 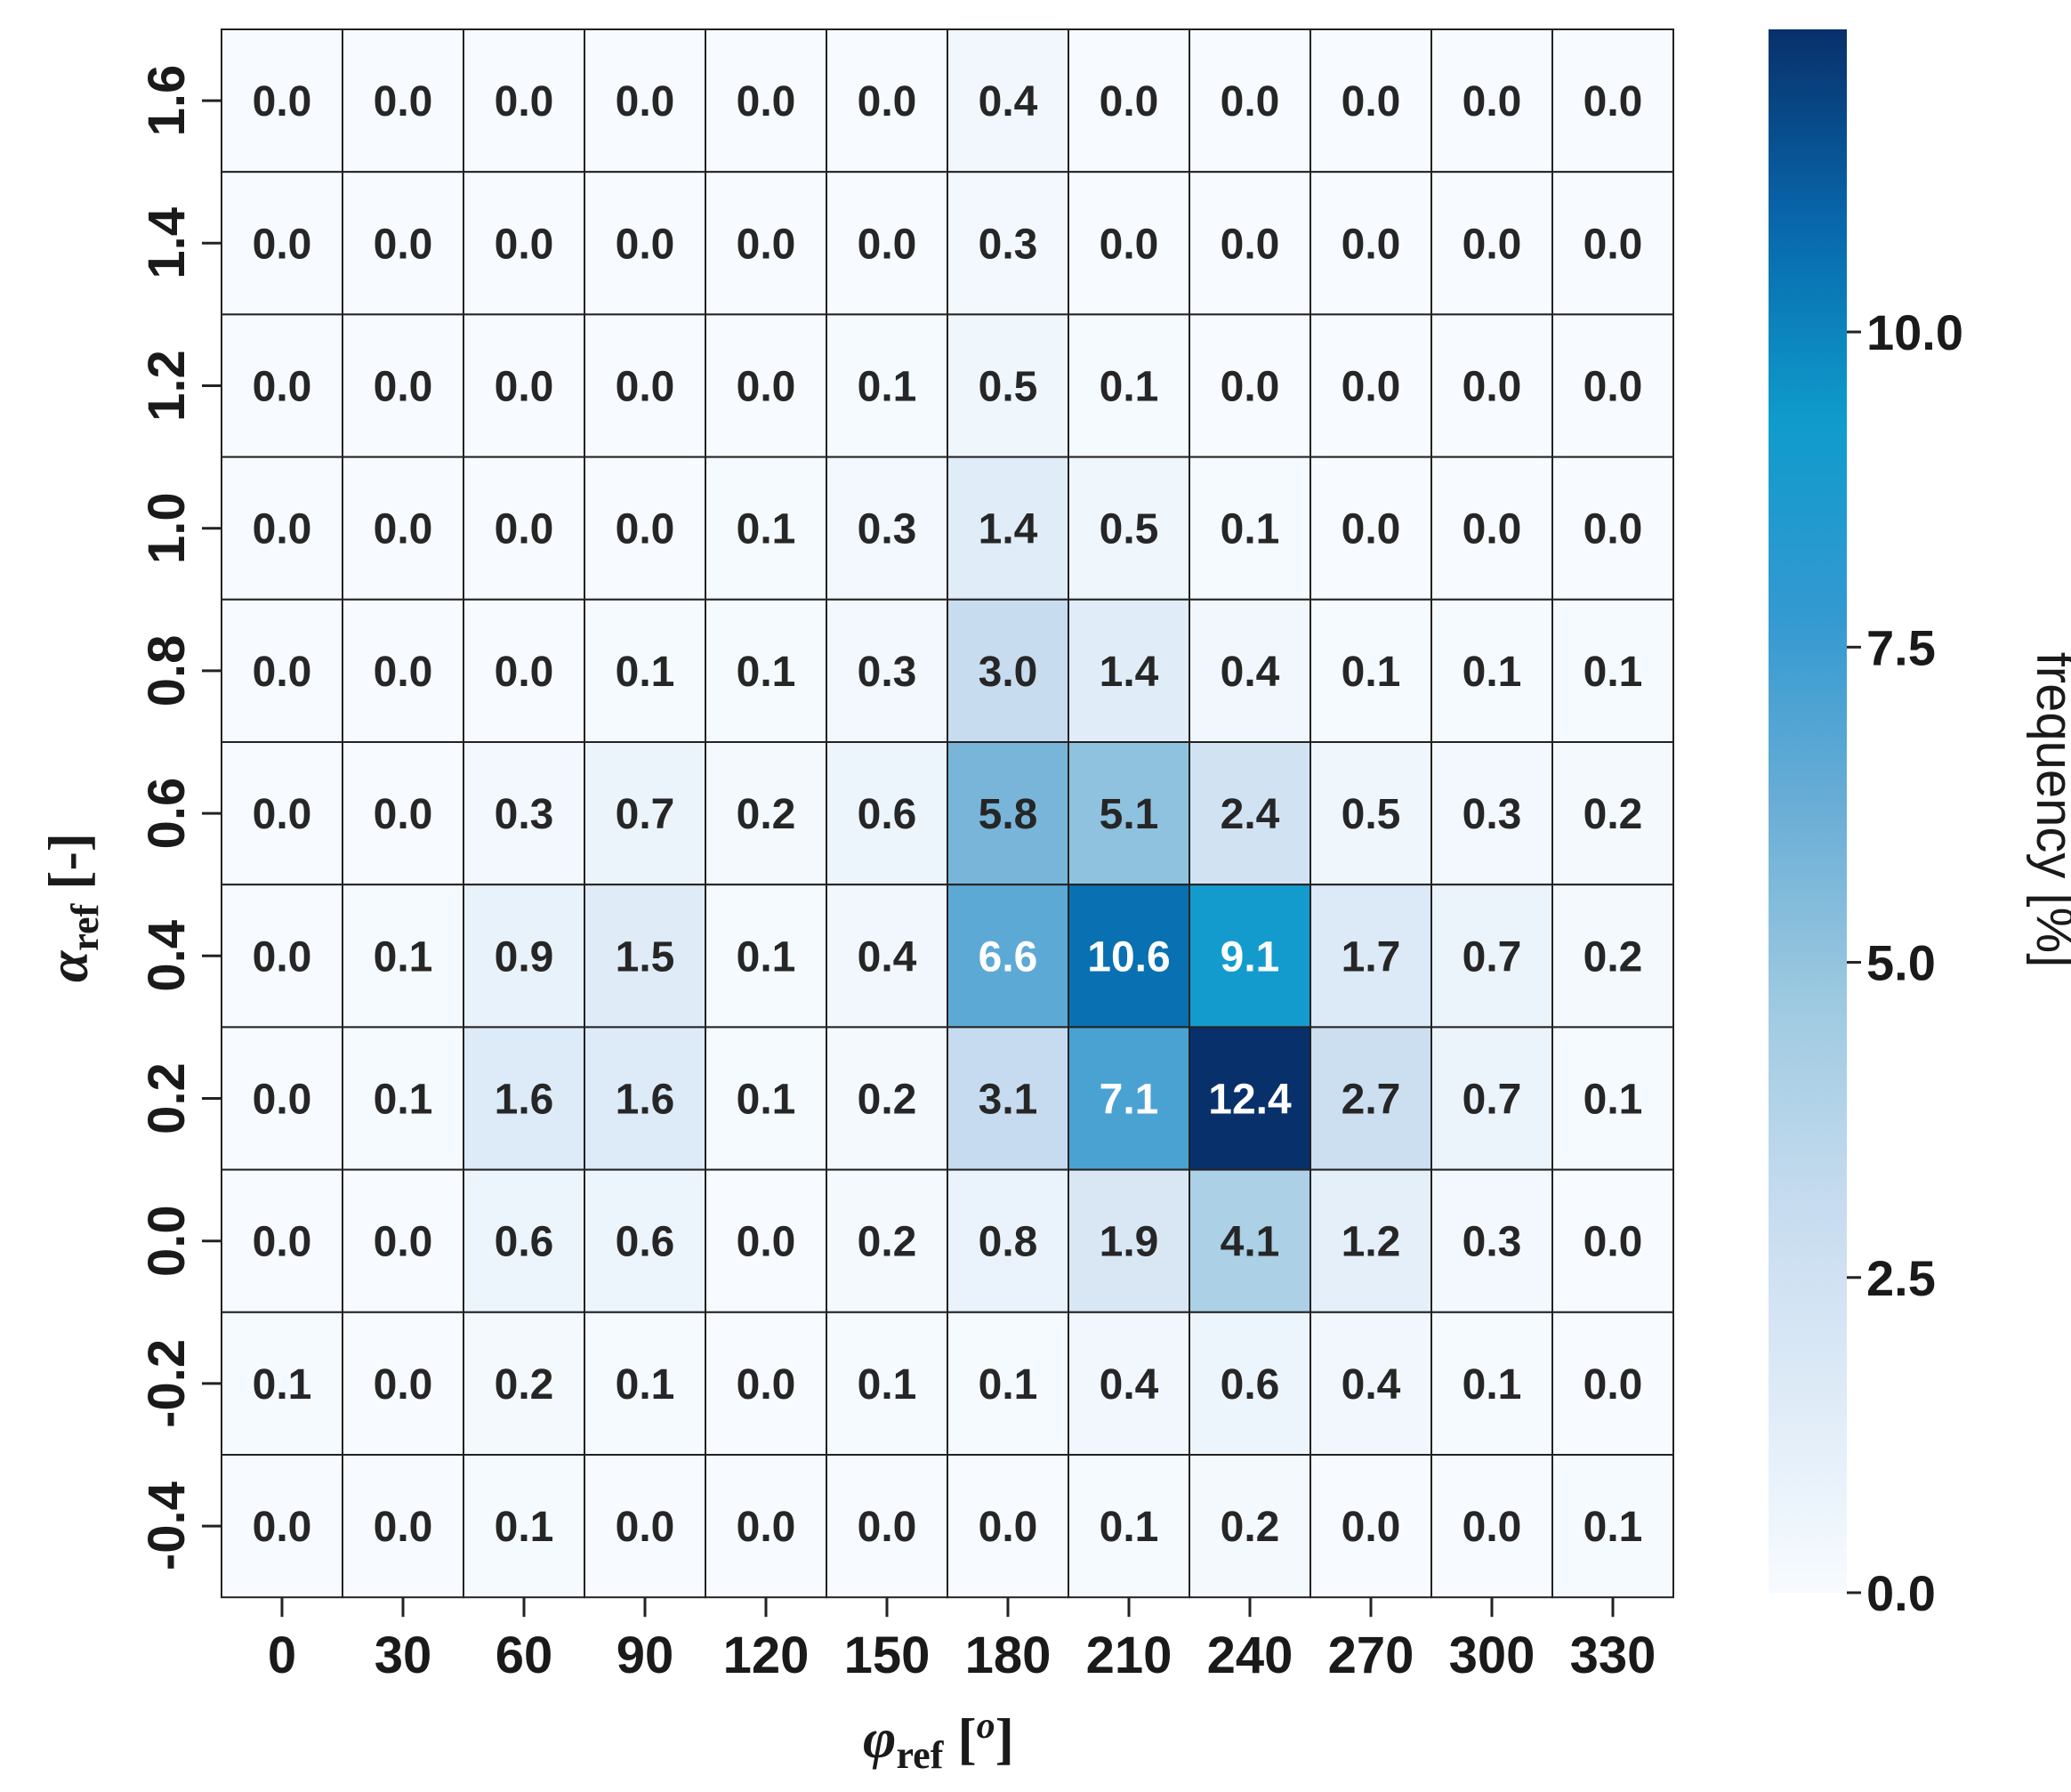 I want to click on x-tick-label: 330, so click(x=1613, y=1655).